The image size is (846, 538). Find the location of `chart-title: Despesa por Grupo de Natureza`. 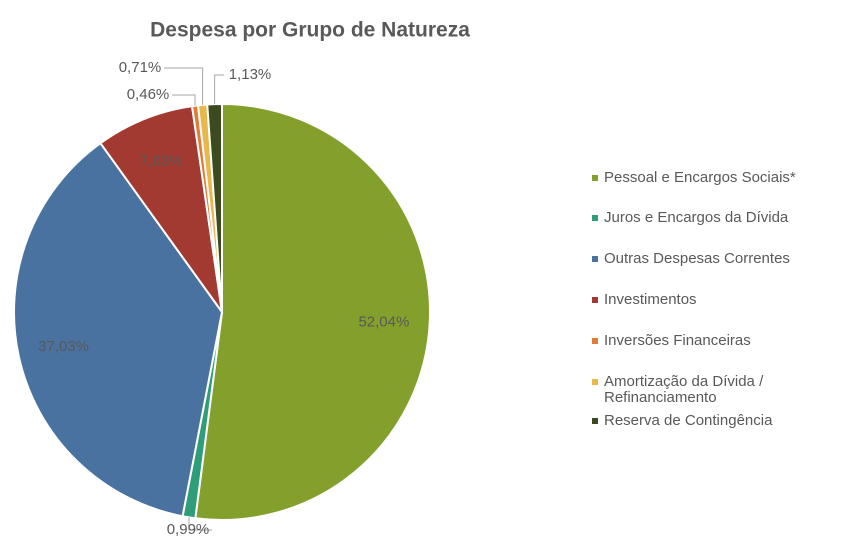

chart-title: Despesa por Grupo de Natureza is located at coordinates (310, 30).